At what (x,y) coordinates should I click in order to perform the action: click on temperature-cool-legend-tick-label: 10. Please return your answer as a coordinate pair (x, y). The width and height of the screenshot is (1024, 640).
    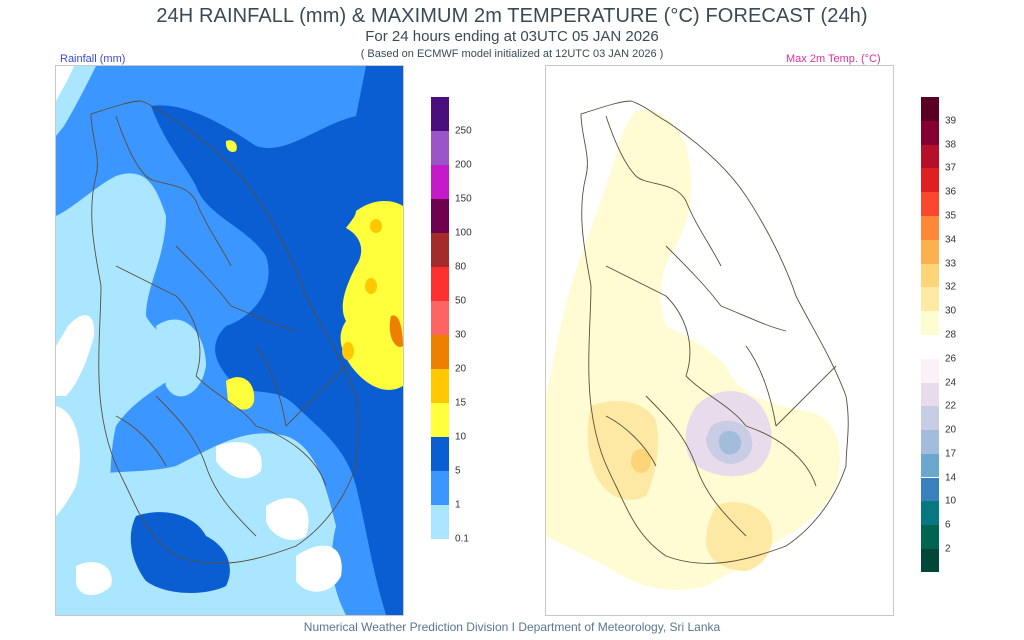
    Looking at the image, I should click on (951, 501).